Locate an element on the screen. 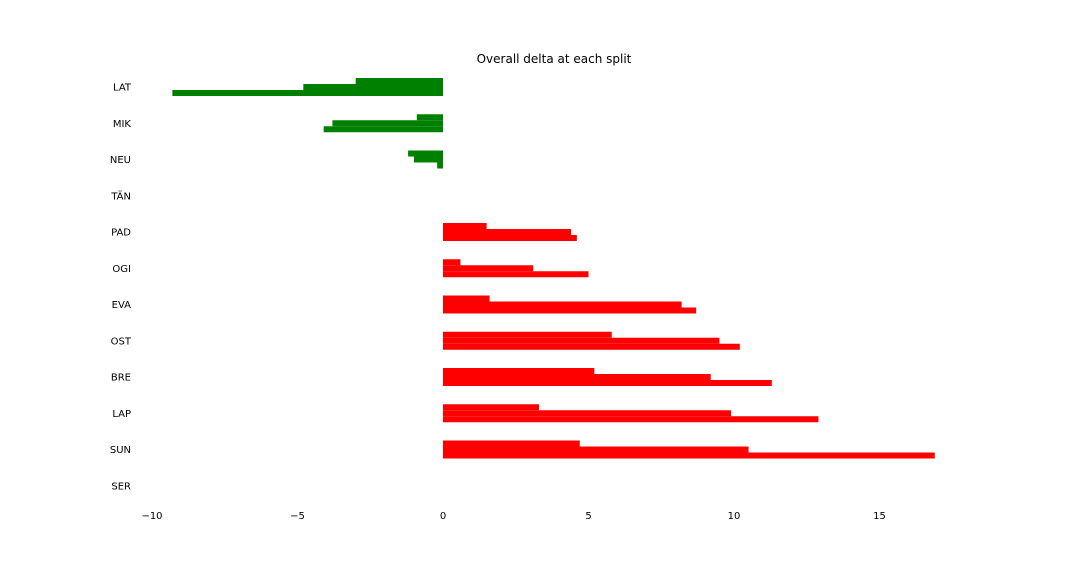  category-label-neu: NEU is located at coordinates (120, 160).